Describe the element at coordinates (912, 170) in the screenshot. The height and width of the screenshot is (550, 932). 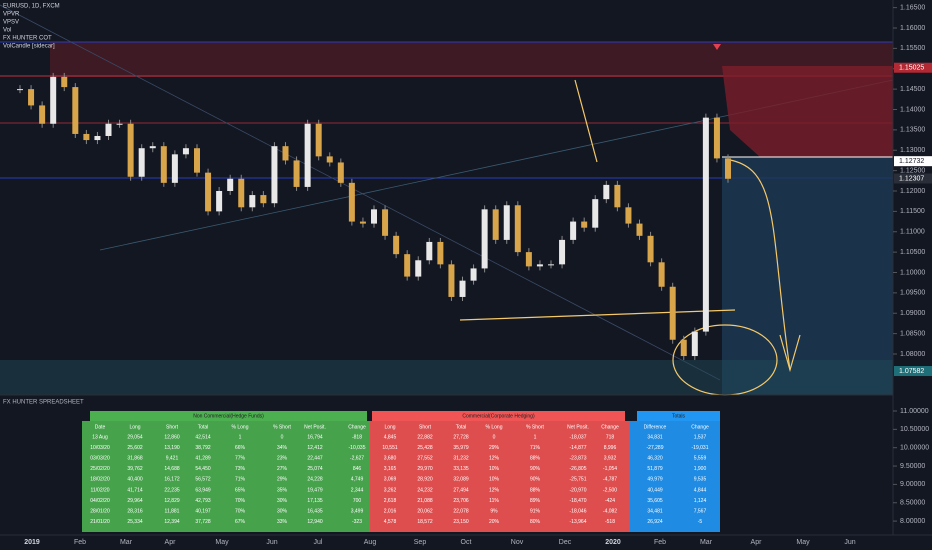
I see `y-tick-label: 1.12500` at that location.